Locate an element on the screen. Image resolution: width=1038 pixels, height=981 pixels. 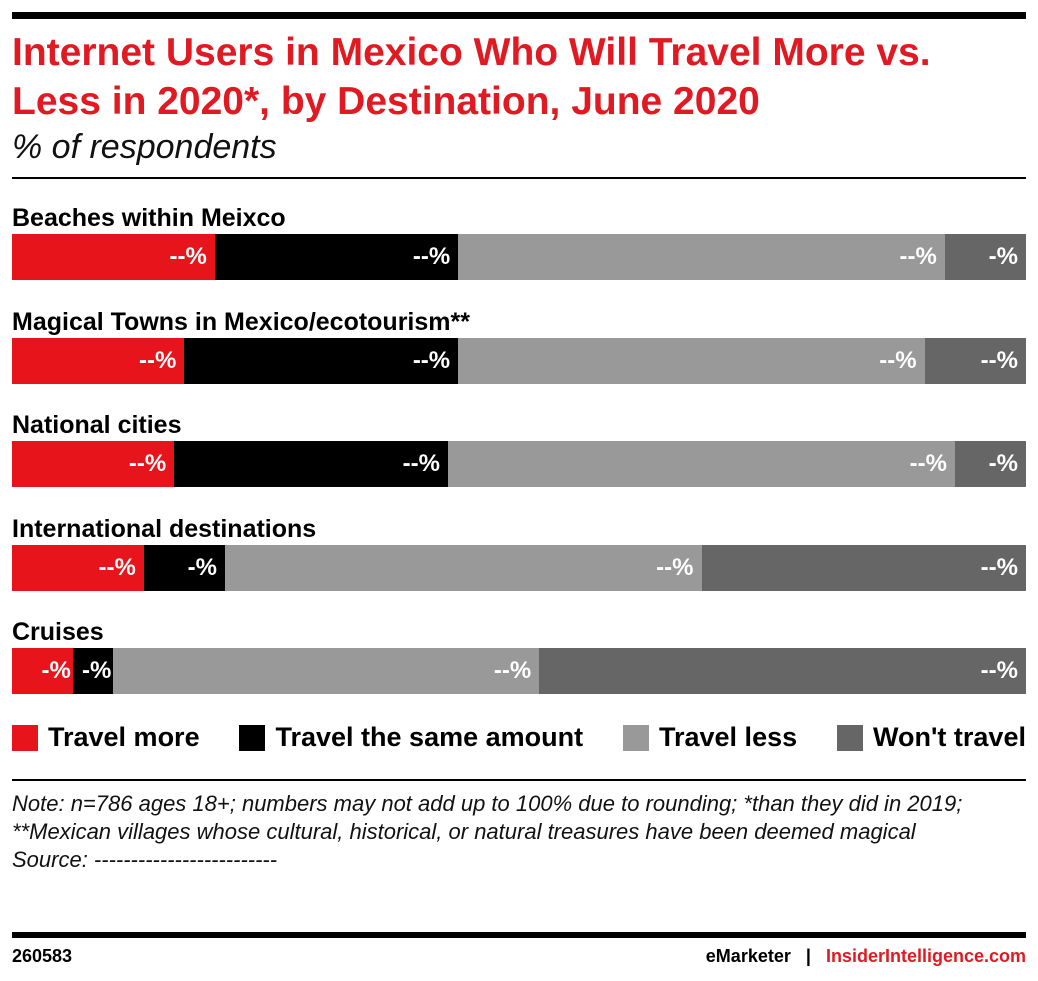
legend-label: Travel less is located at coordinates (728, 737).